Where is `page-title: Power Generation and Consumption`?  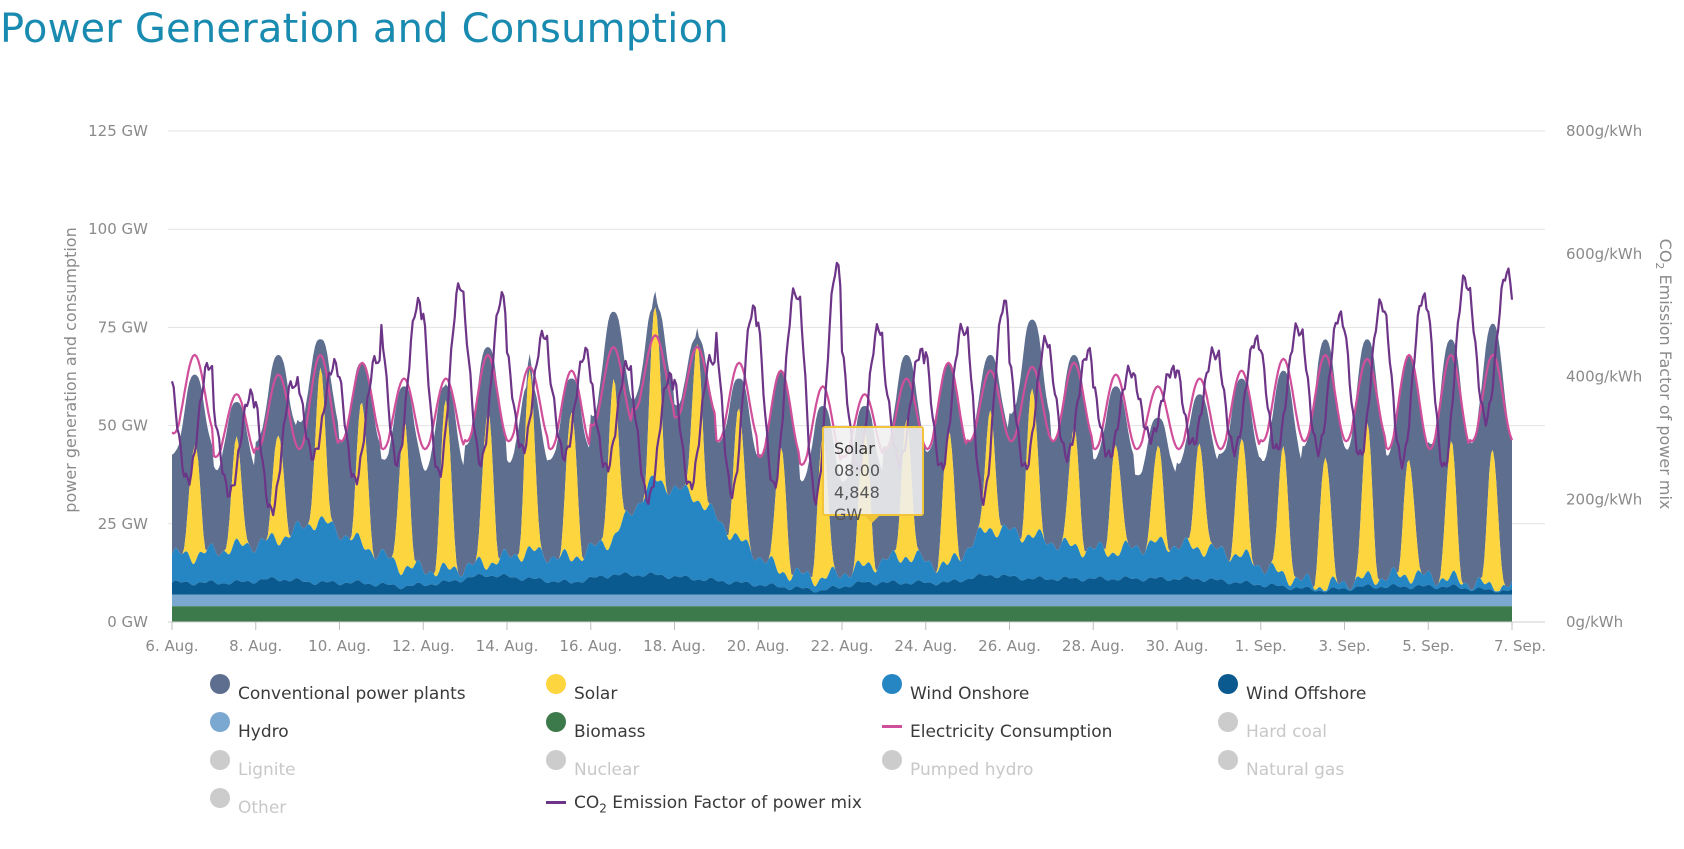
page-title: Power Generation and Consumption is located at coordinates (364, 29).